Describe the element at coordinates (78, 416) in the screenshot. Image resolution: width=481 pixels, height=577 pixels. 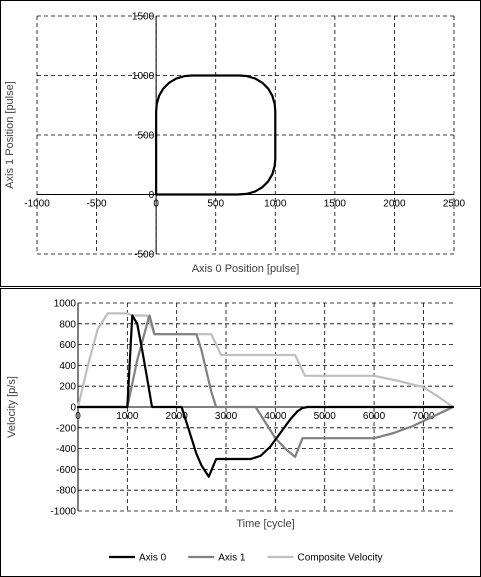
I see `chart-1-xtick-label-0: 0` at that location.